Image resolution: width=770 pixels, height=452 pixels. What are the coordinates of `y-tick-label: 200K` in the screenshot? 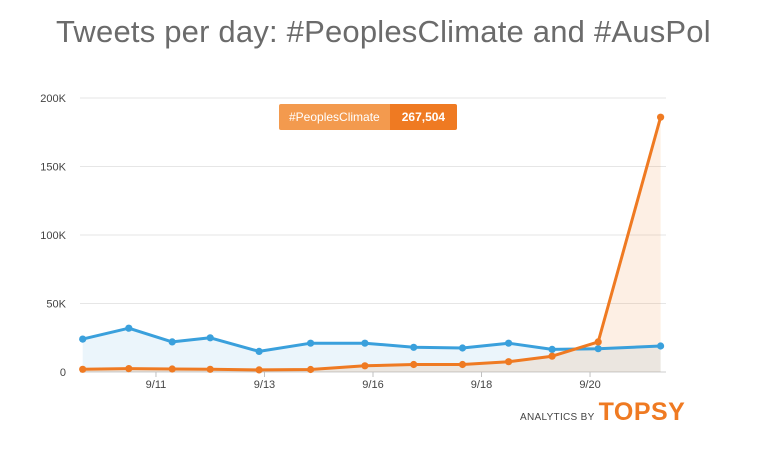 It's located at (53, 99).